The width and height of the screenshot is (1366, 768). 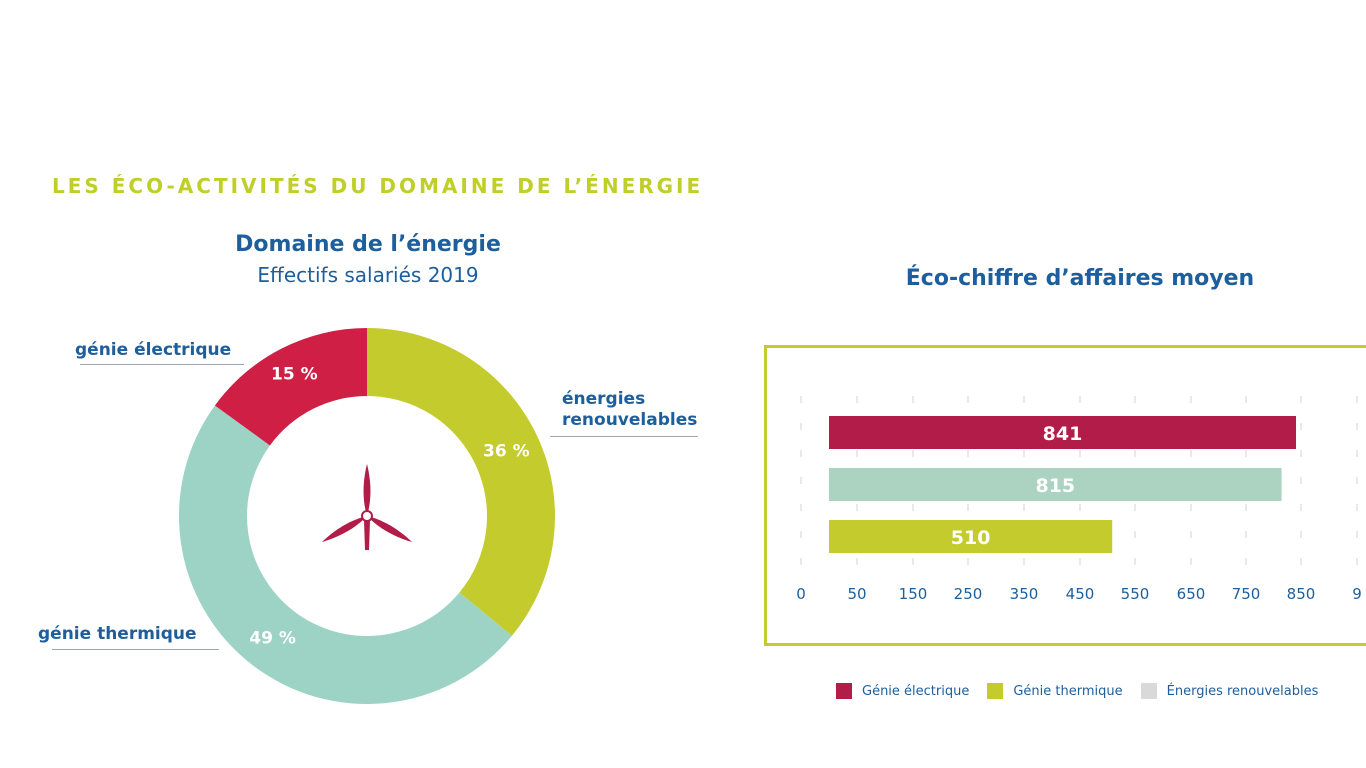 What do you see at coordinates (913, 594) in the screenshot?
I see `x-tick-label: 150` at bounding box center [913, 594].